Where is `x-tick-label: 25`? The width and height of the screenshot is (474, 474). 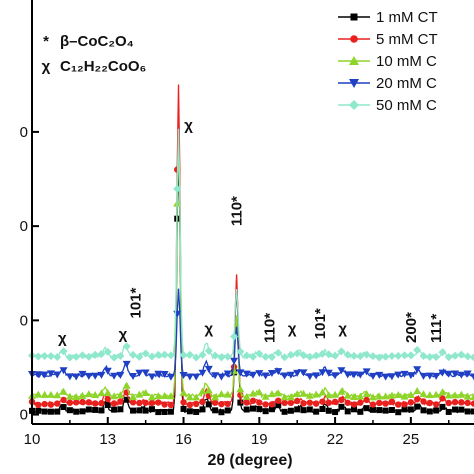
x-tick-label: 25 is located at coordinates (411, 439).